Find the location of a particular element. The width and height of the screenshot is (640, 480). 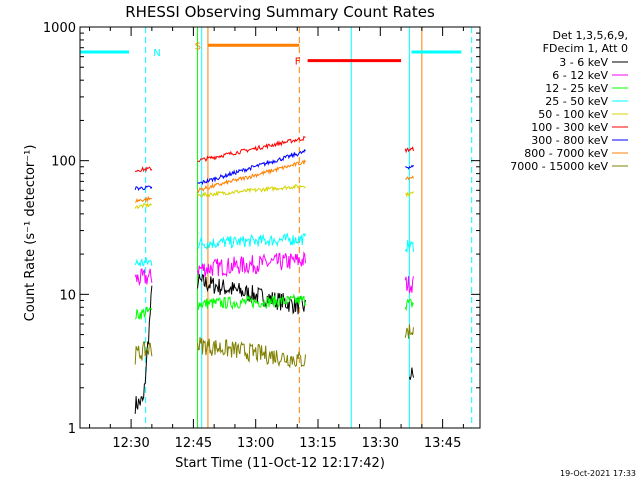

x-tick-label: 12:30 is located at coordinates (130, 443).